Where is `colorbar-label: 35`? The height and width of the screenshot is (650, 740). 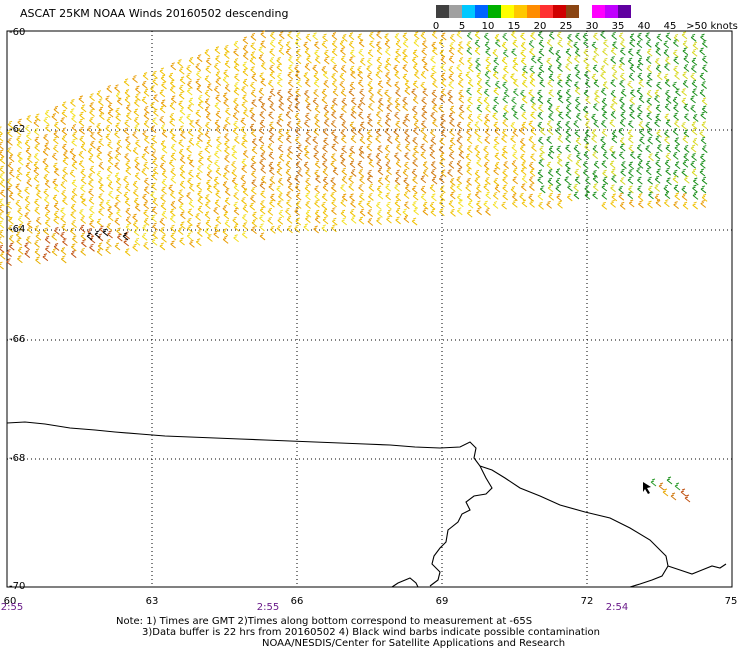 colorbar-label: 35 is located at coordinates (618, 26).